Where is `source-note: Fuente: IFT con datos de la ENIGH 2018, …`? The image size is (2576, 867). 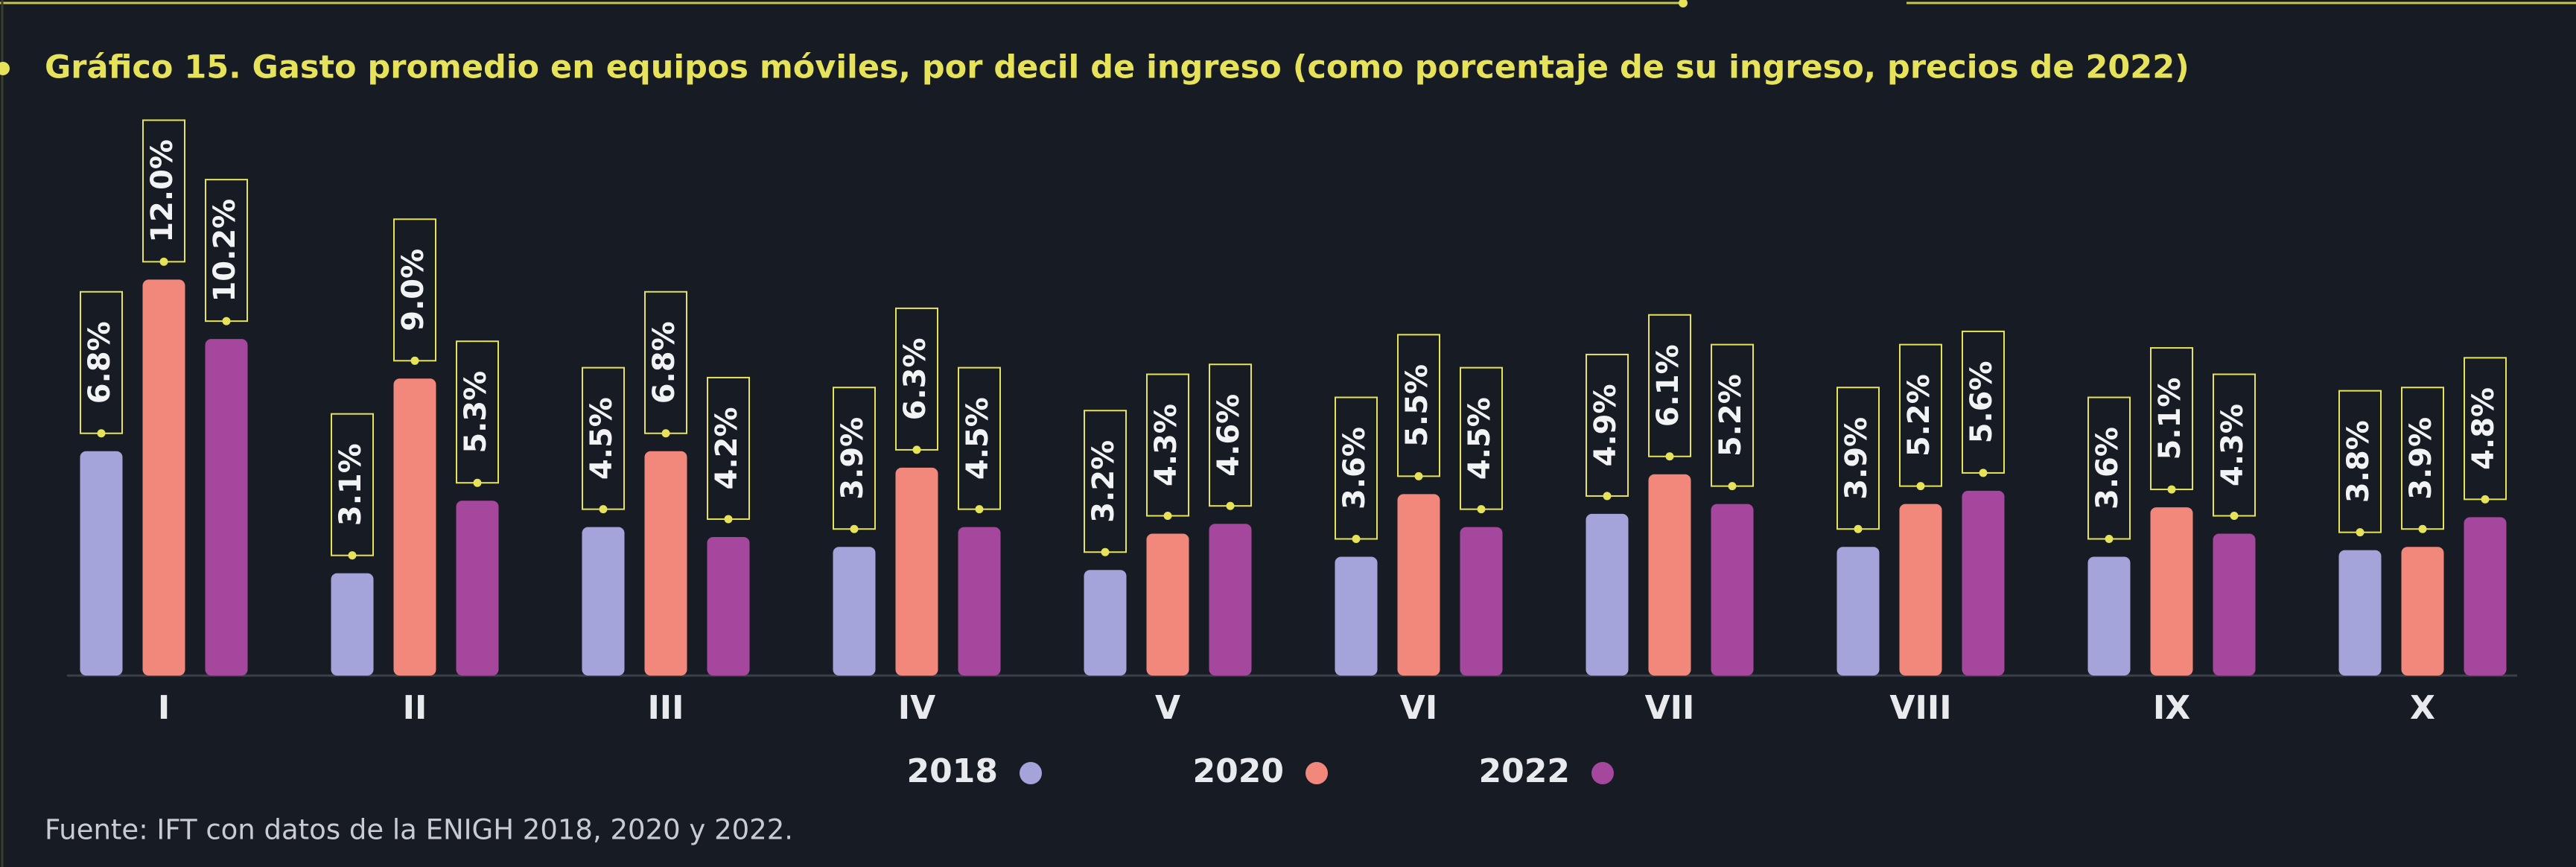
source-note: Fuente: IFT con datos de la ENIGH 2018, … is located at coordinates (419, 830).